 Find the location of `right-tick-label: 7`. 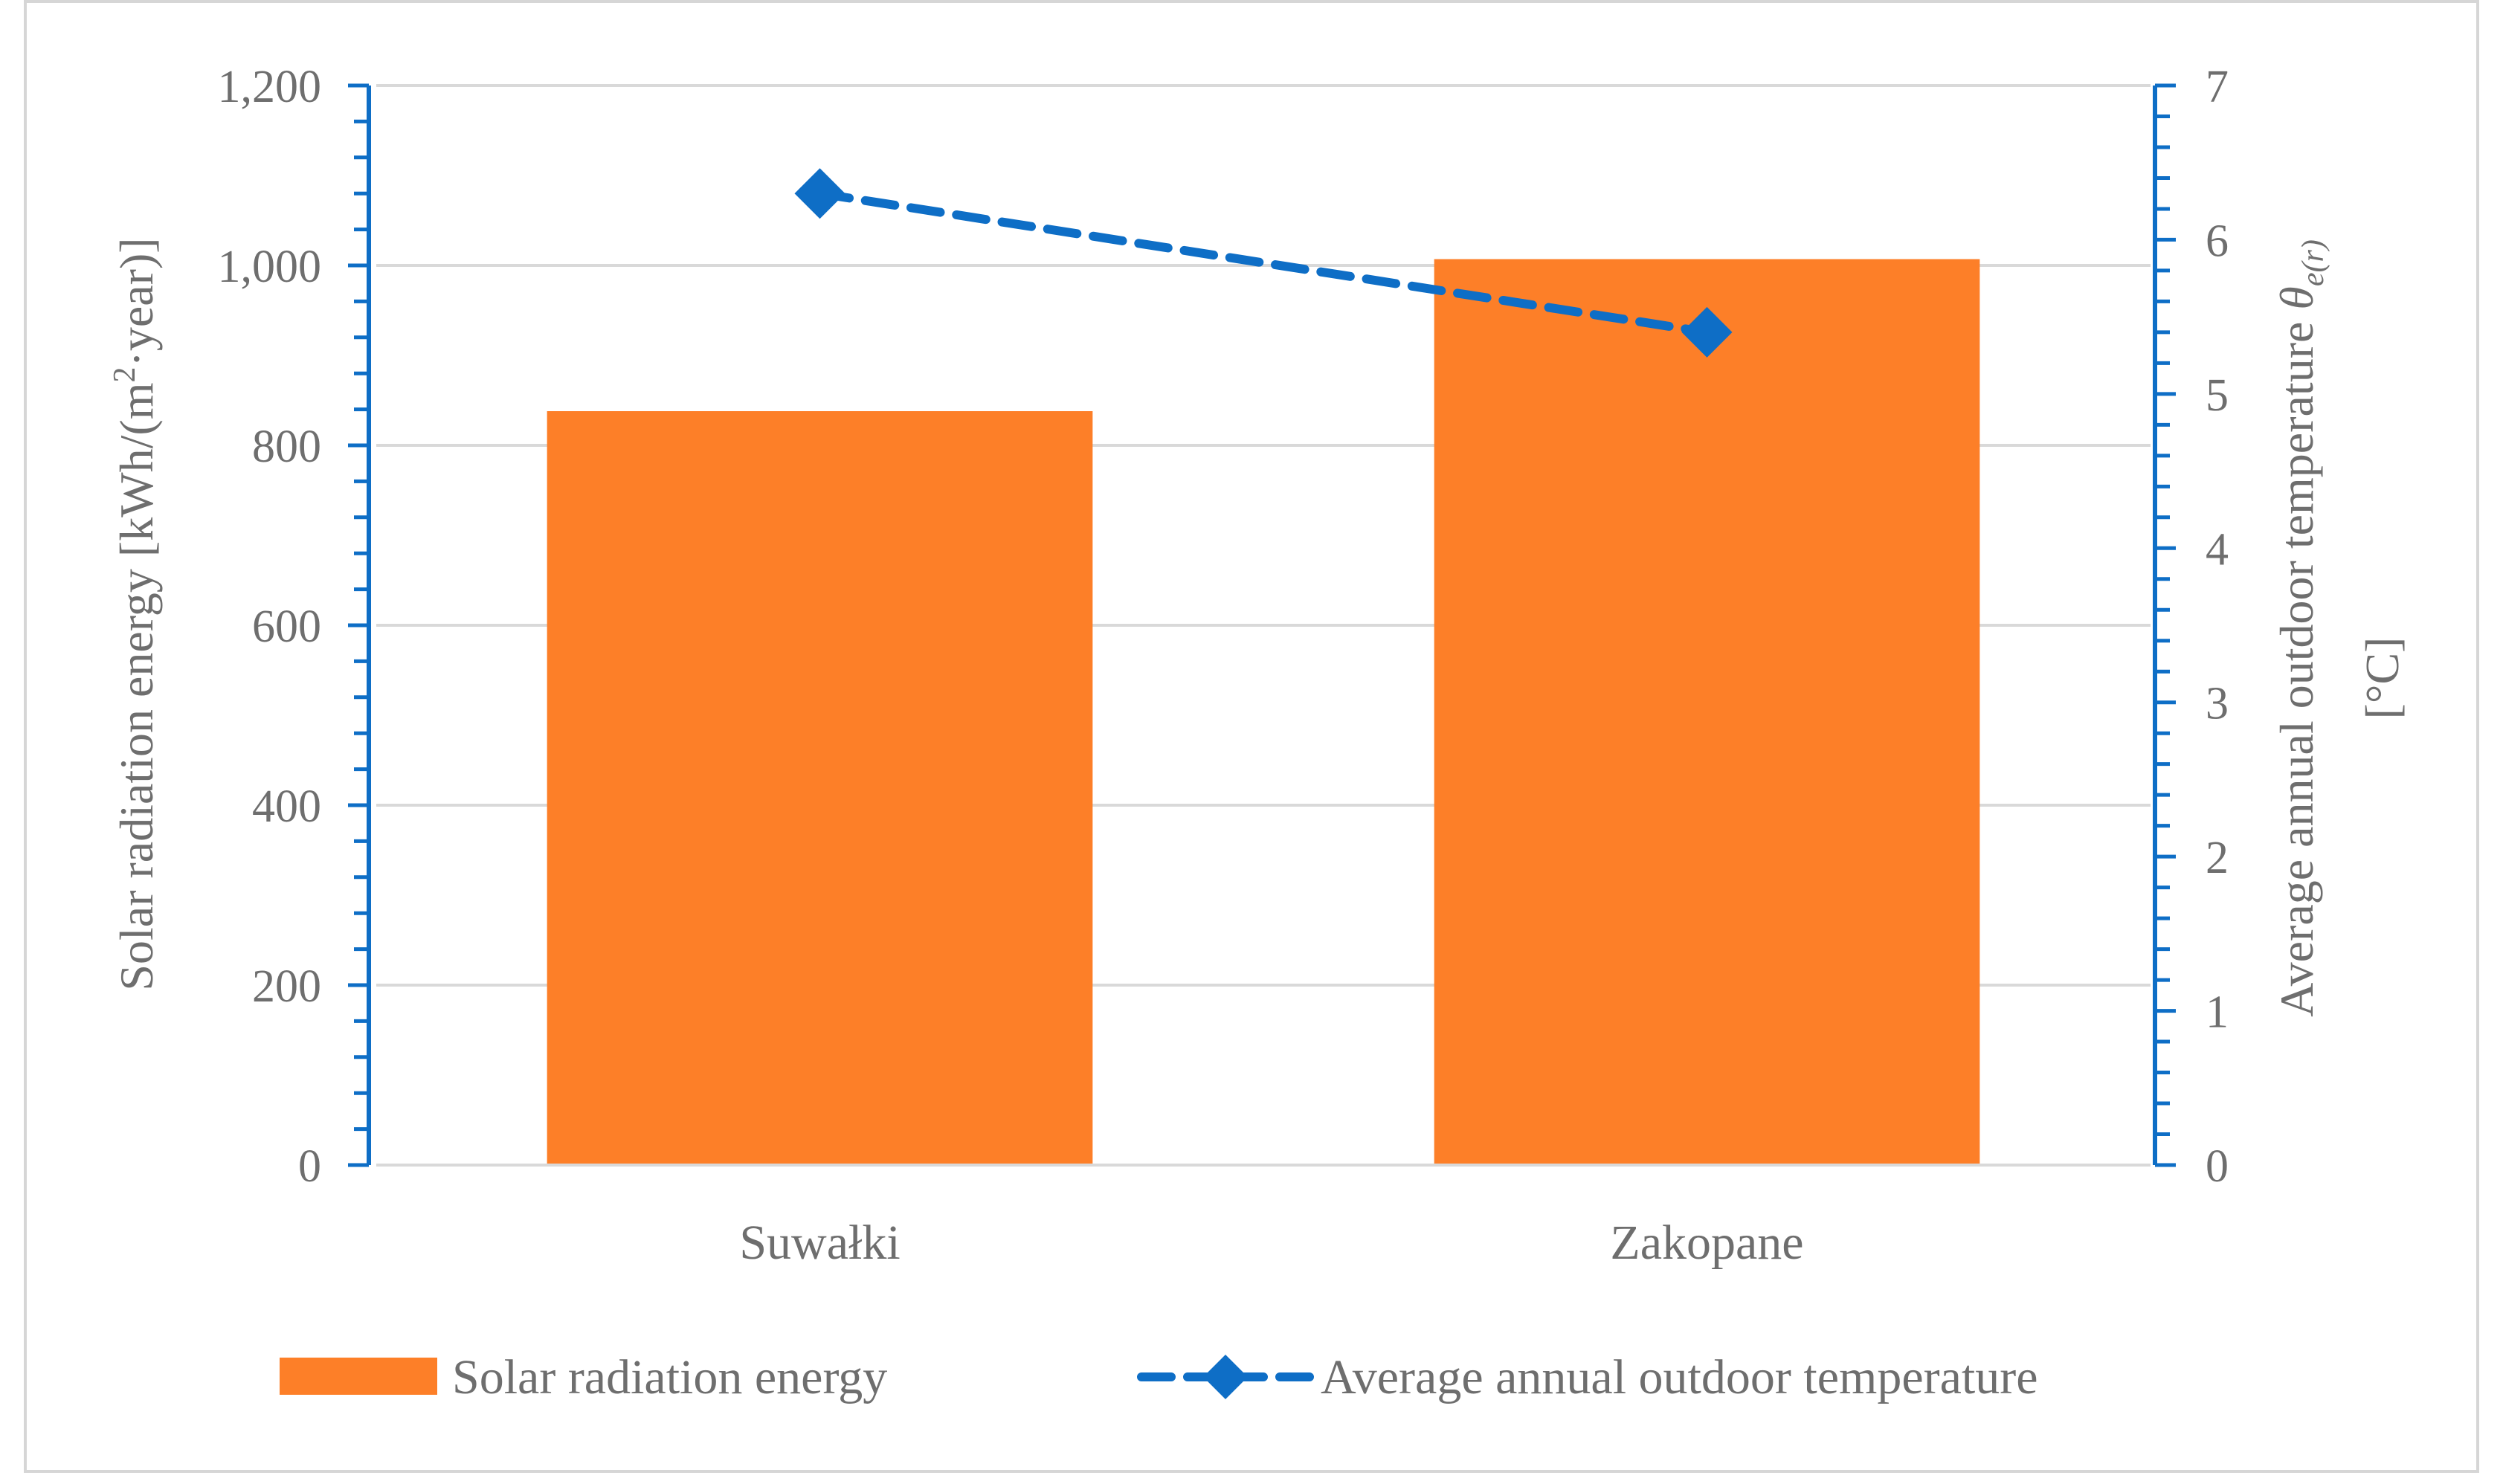

right-tick-label: 7 is located at coordinates (2217, 87).